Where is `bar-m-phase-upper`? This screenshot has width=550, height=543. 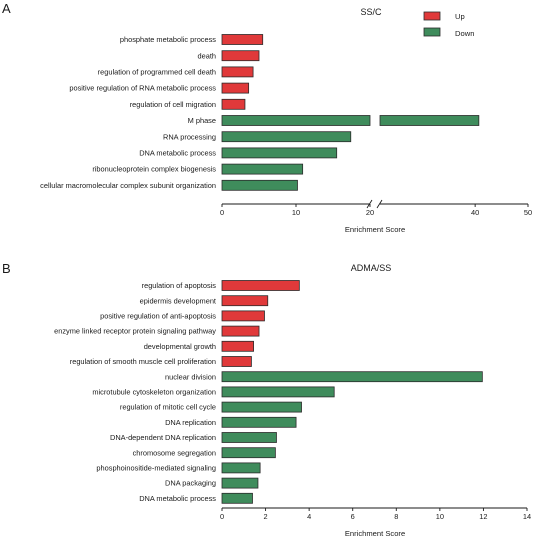 bar-m-phase-upper is located at coordinates (429, 120).